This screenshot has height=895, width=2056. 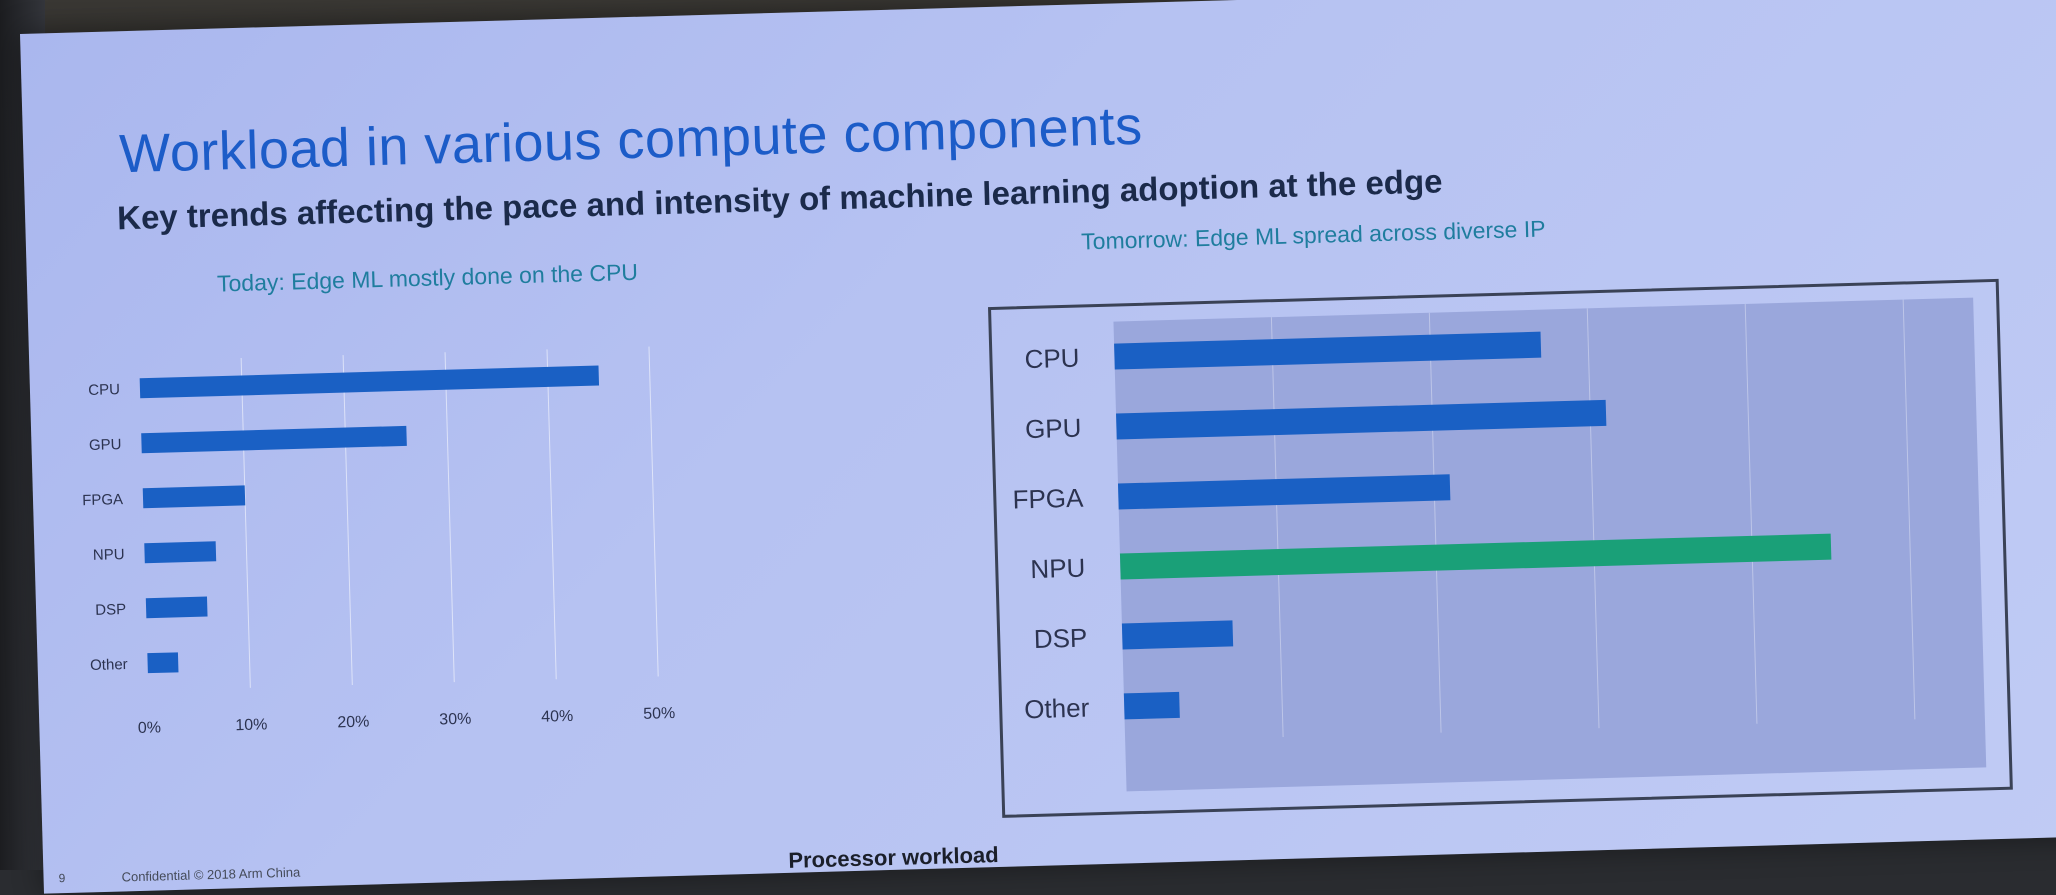 I want to click on slide-title: Workload in various compute components, so click(x=631, y=140).